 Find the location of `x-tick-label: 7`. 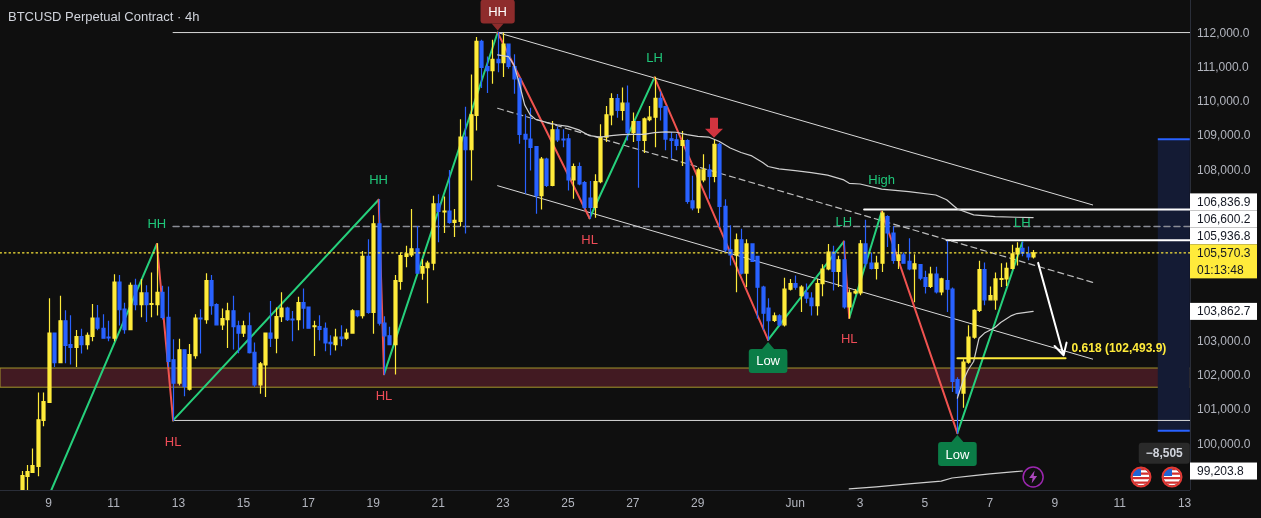

x-tick-label: 7 is located at coordinates (990, 503).